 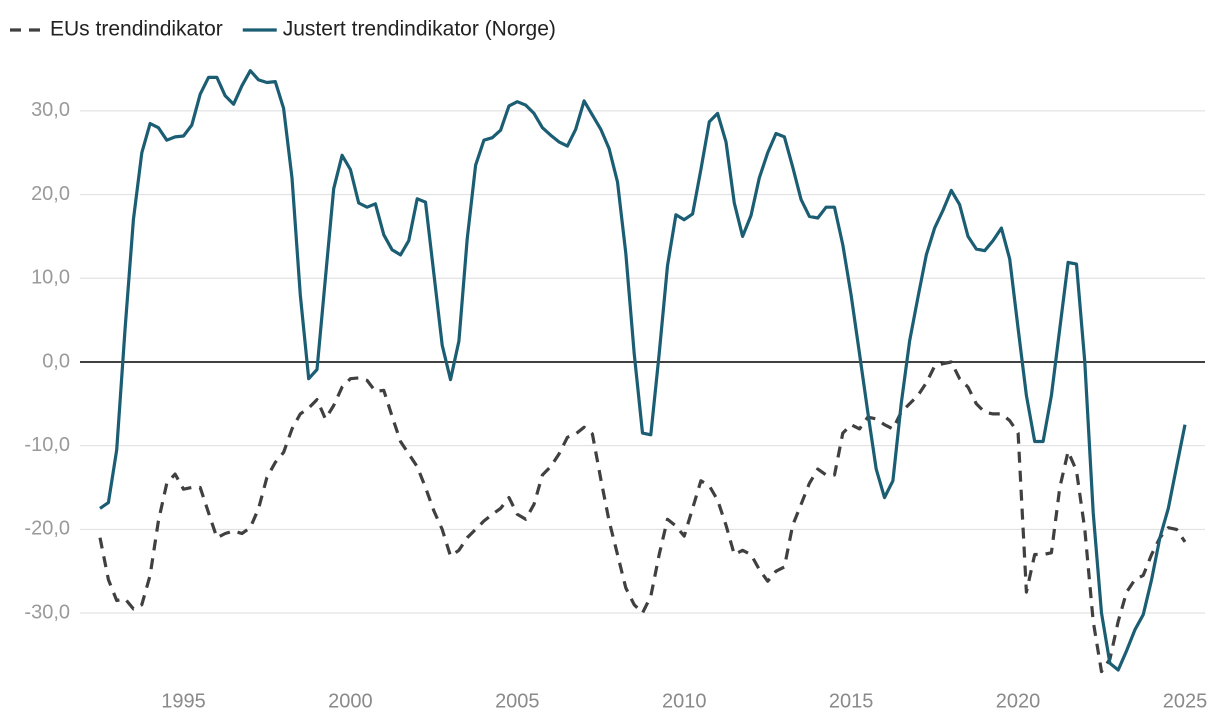 What do you see at coordinates (851, 701) in the screenshot?
I see `x-tick-label: 2015` at bounding box center [851, 701].